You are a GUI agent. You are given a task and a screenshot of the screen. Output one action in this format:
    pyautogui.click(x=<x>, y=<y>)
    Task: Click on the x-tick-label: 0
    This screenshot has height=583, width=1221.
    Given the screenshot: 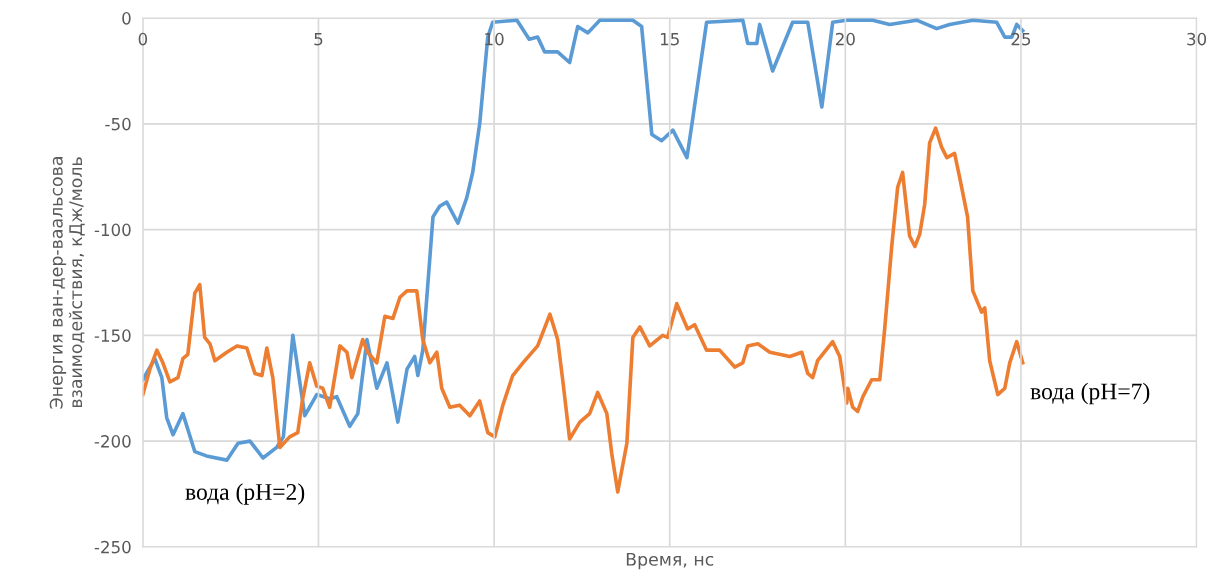 What is the action you would take?
    pyautogui.click(x=143, y=39)
    